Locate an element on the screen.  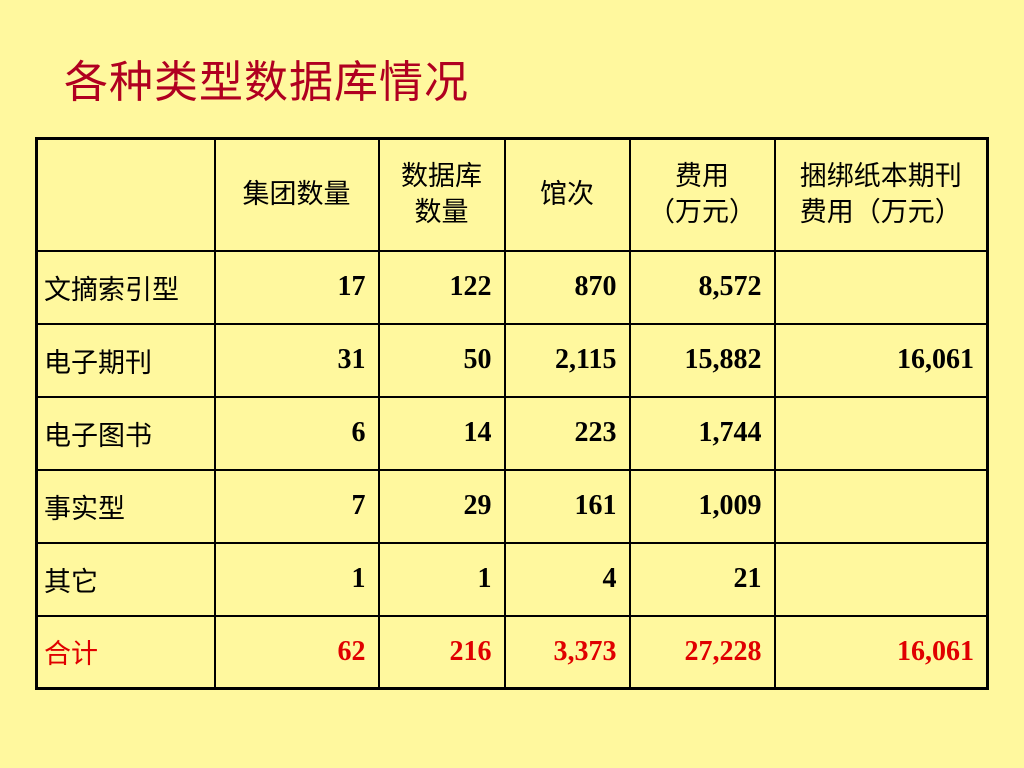
table-row: 事实型 7 29 161 1,009 is located at coordinates (512, 506).